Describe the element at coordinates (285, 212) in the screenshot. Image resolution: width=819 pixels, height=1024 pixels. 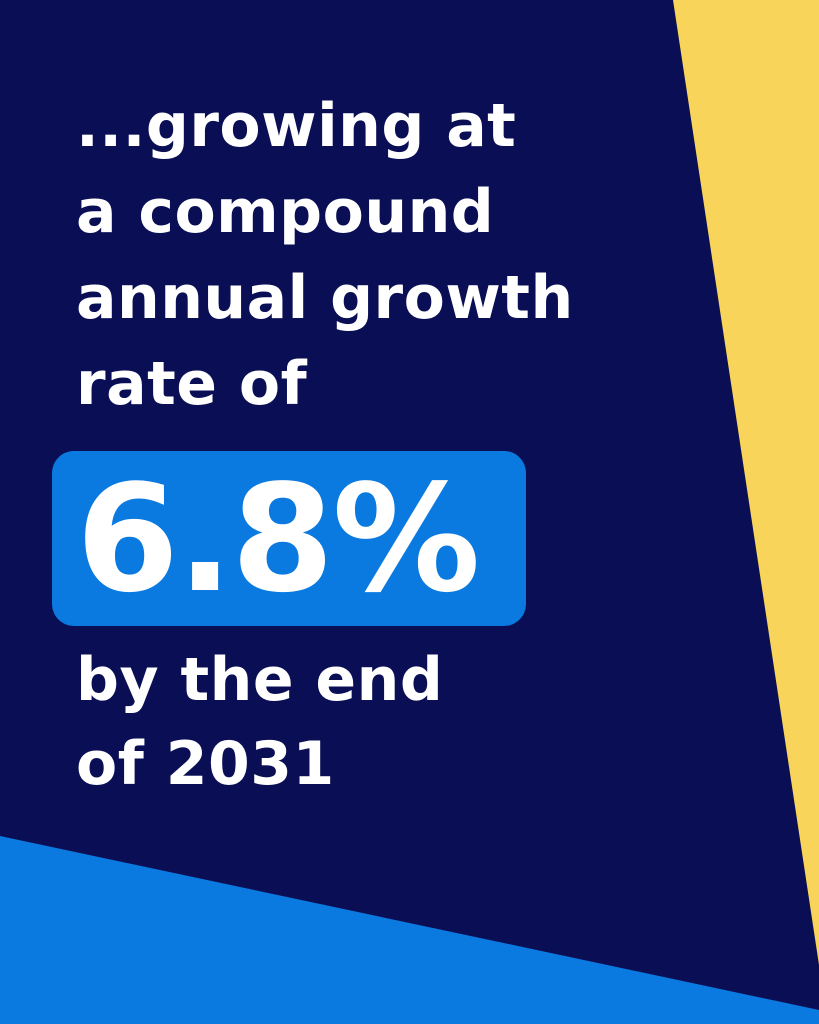
I see `headline-line-2: a compound` at that location.